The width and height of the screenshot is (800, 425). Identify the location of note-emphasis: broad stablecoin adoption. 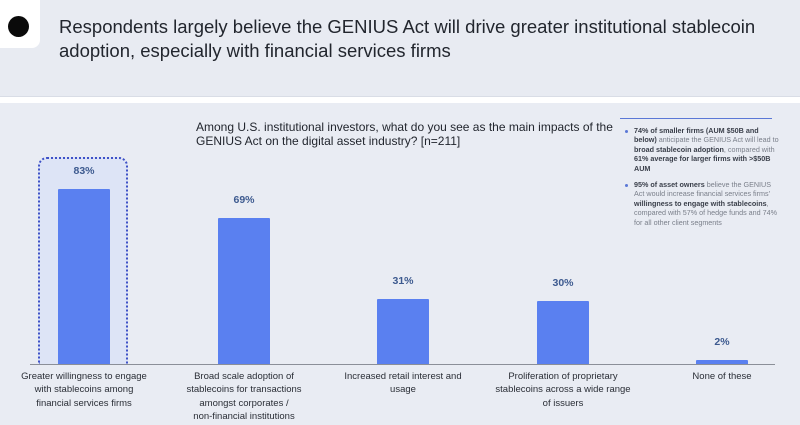
(679, 149).